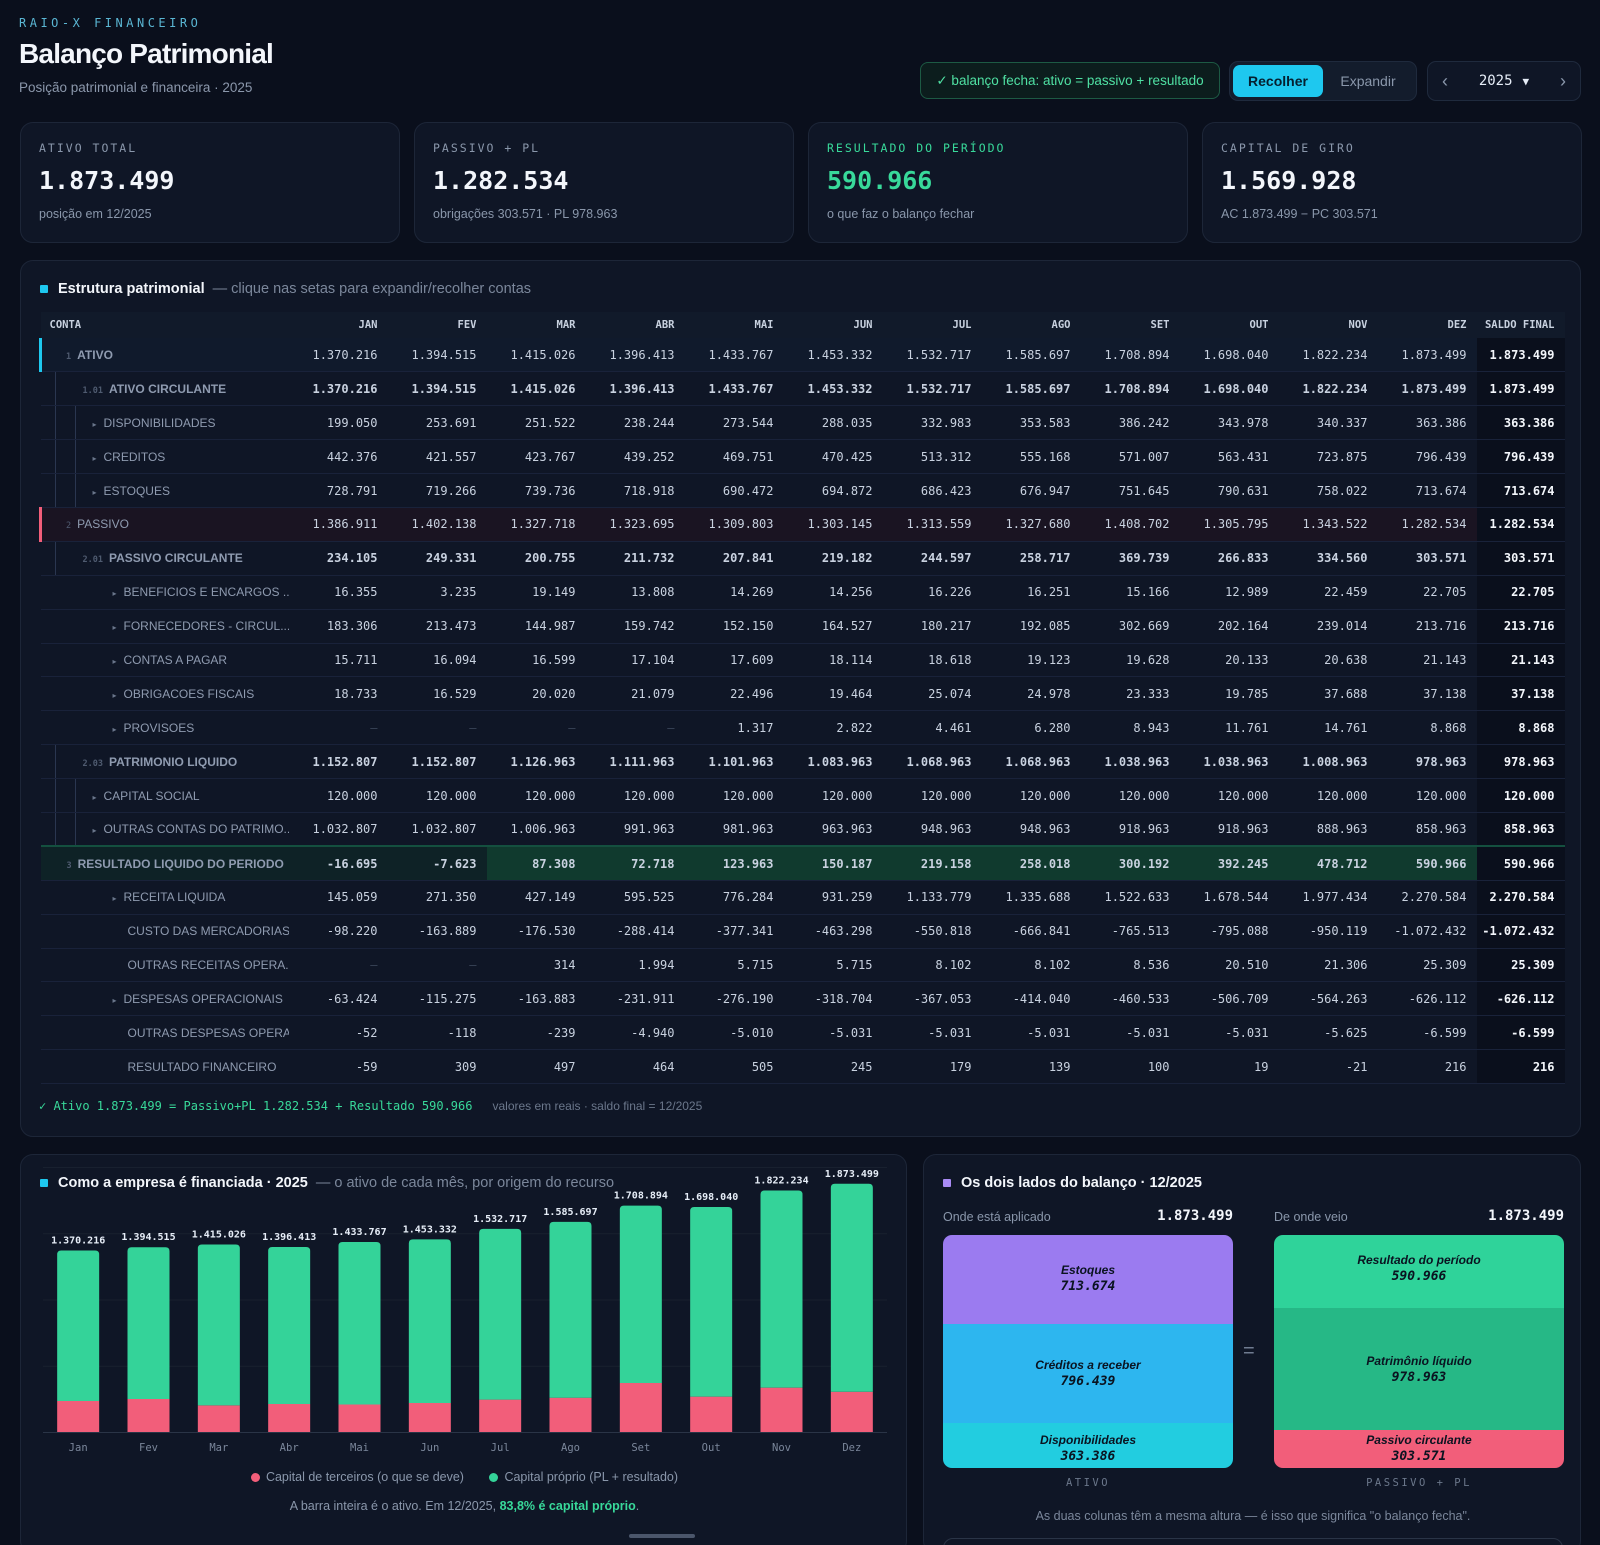  What do you see at coordinates (932, 423) in the screenshot?
I see `month-value-cell: 332.983` at bounding box center [932, 423].